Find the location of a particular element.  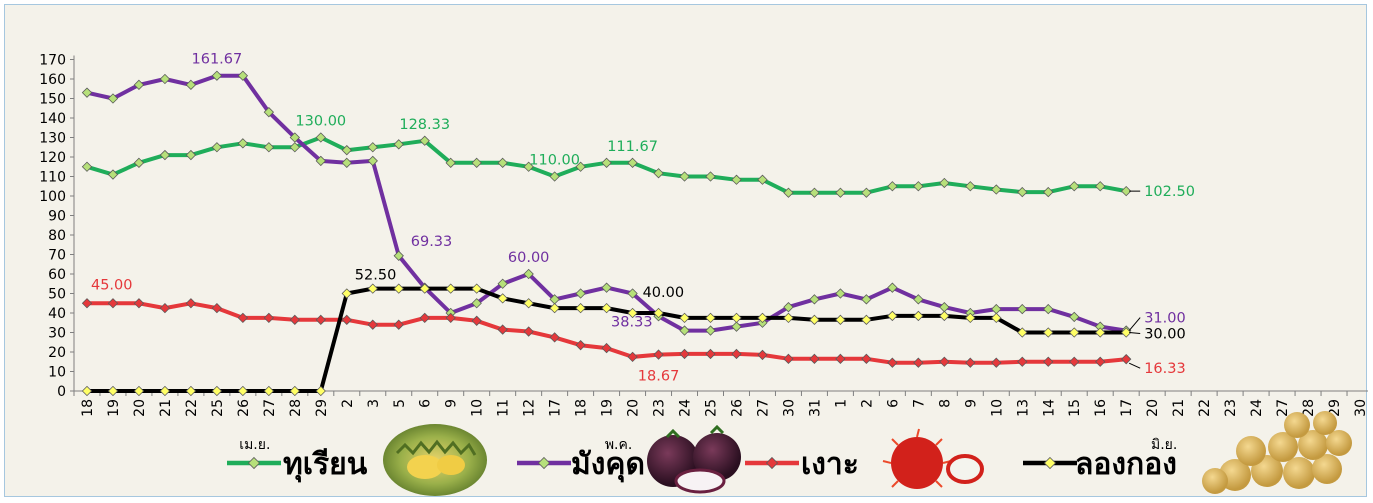

y-tick-label: 160 is located at coordinates (52, 80).